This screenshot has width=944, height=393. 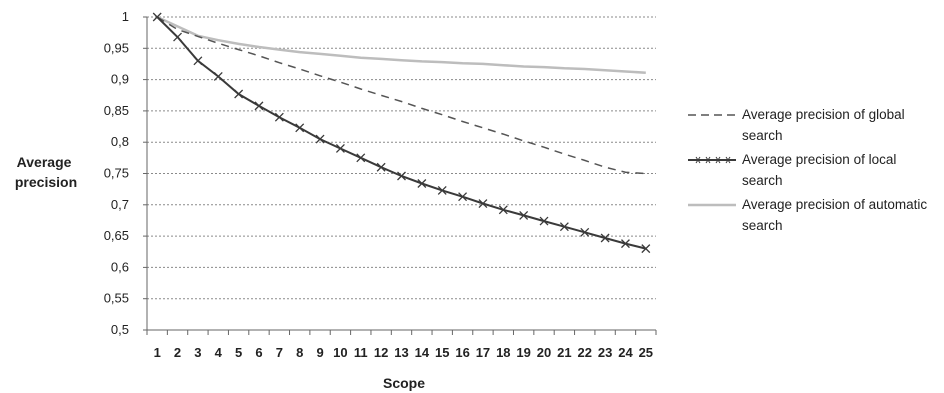 What do you see at coordinates (125, 16) in the screenshot?
I see `y-tick-label: 1` at bounding box center [125, 16].